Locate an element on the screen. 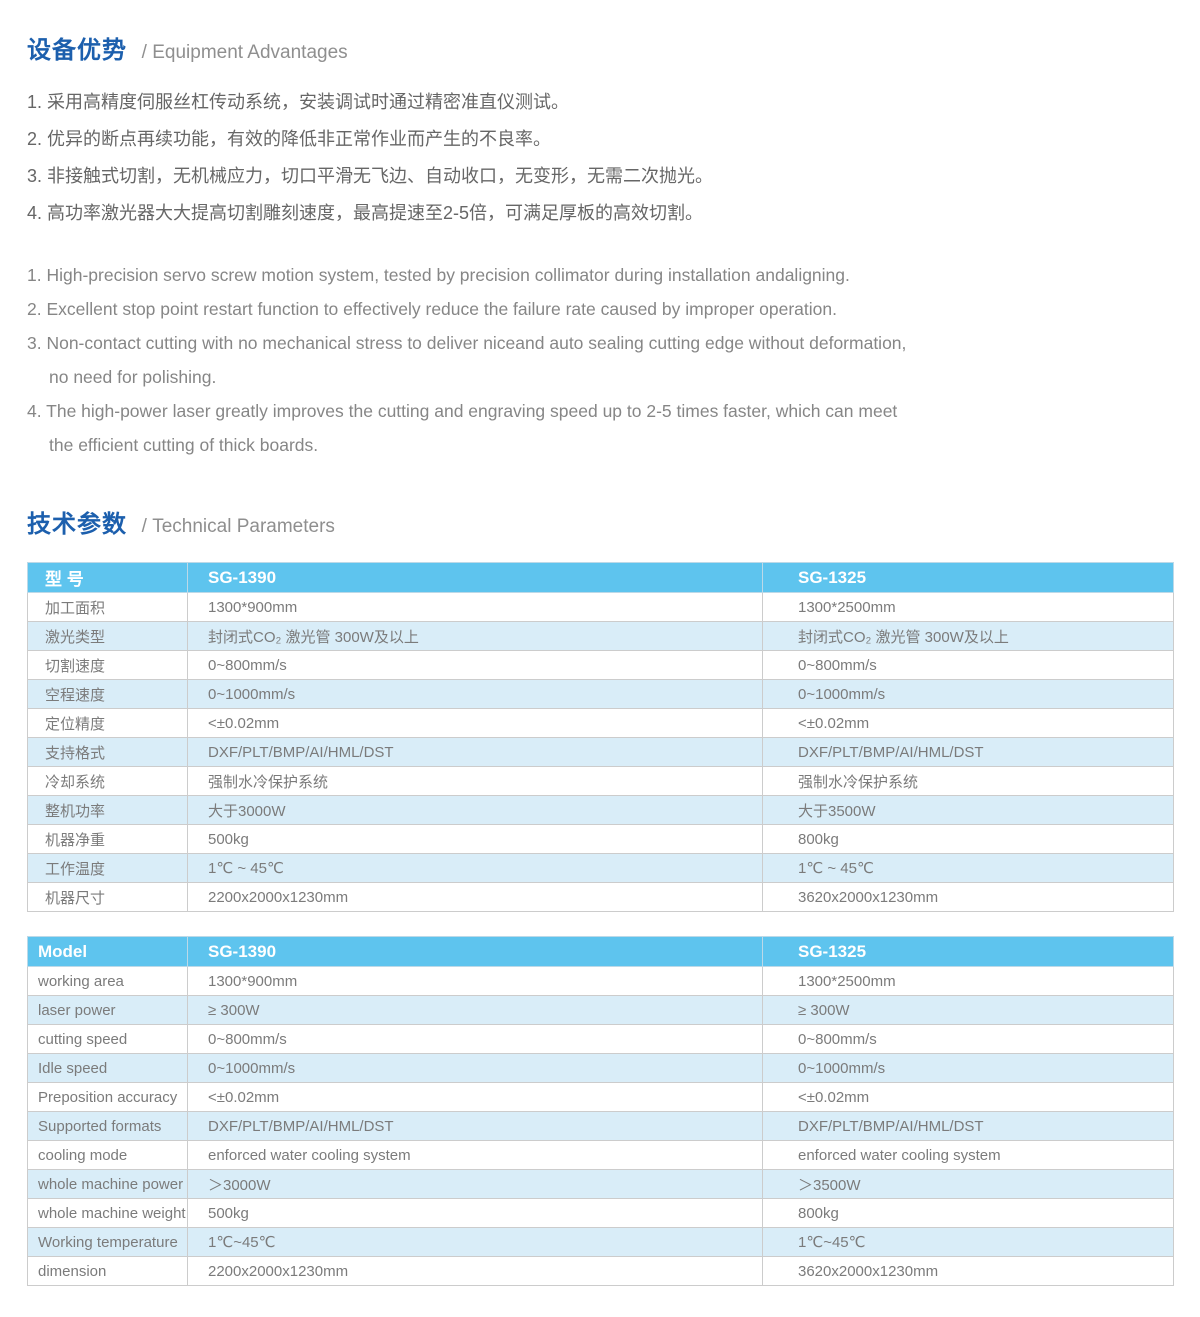 The height and width of the screenshot is (1317, 1200). table-row: 空程速度 0~1000mm/s 0~1000mm/s is located at coordinates (600, 694).